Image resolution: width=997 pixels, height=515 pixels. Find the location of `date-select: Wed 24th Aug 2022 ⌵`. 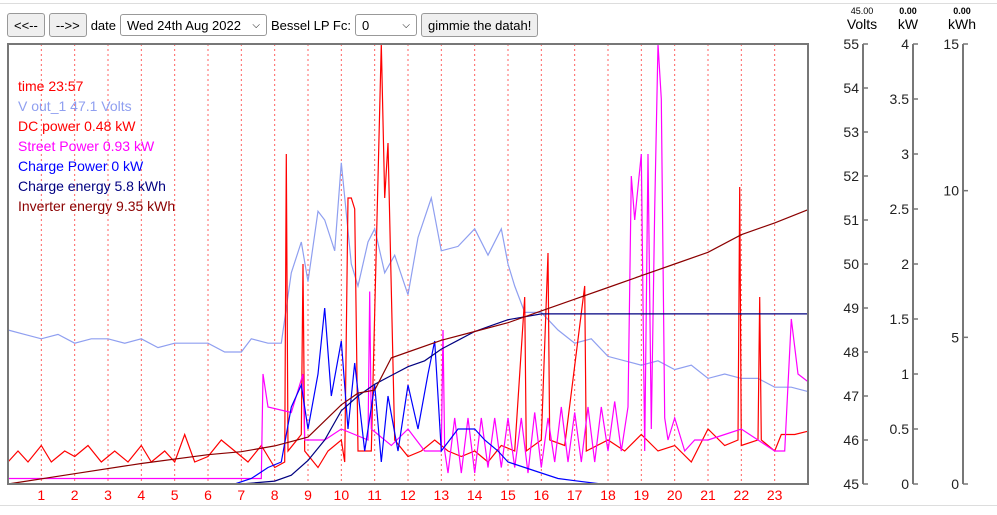

date-select: Wed 24th Aug 2022 ⌵ is located at coordinates (193, 25).